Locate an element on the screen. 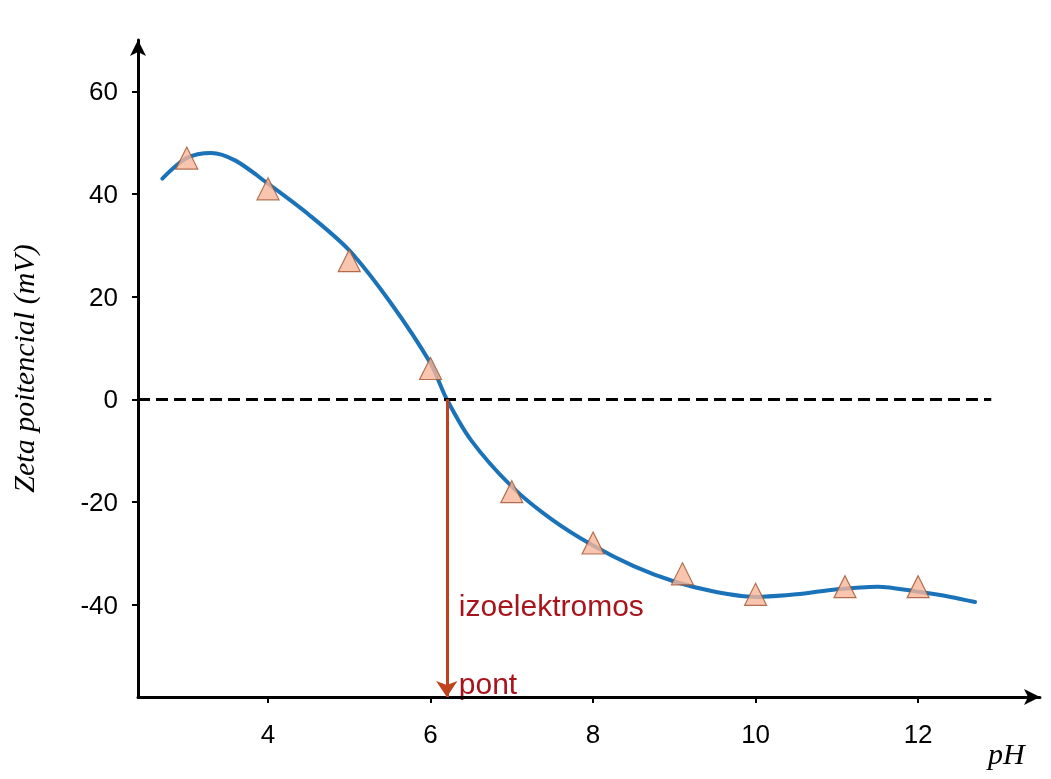 Image resolution: width=1051 pixels, height=779 pixels. y-tick-label: -40 is located at coordinates (99, 604).